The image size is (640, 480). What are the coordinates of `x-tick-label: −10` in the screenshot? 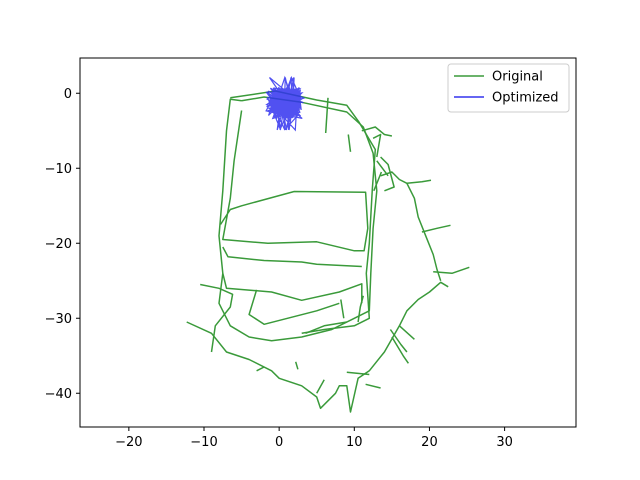 It's located at (203, 442).